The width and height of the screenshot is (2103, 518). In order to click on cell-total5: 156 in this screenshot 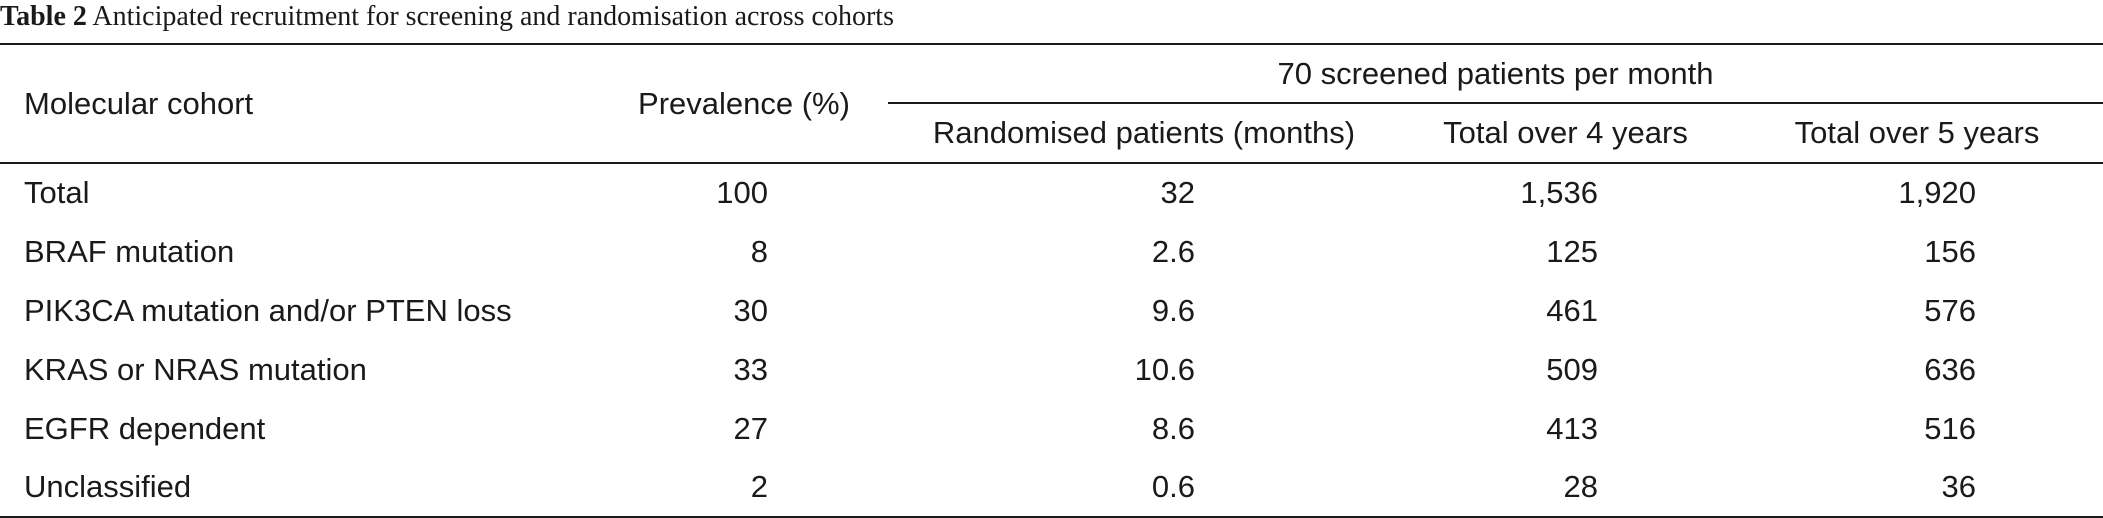, I will do `click(1950, 251)`.